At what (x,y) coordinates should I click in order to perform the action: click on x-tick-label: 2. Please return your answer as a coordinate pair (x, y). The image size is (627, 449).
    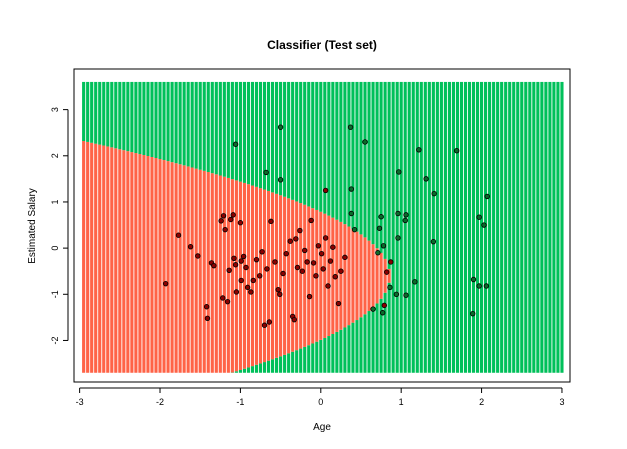
    Looking at the image, I should click on (481, 402).